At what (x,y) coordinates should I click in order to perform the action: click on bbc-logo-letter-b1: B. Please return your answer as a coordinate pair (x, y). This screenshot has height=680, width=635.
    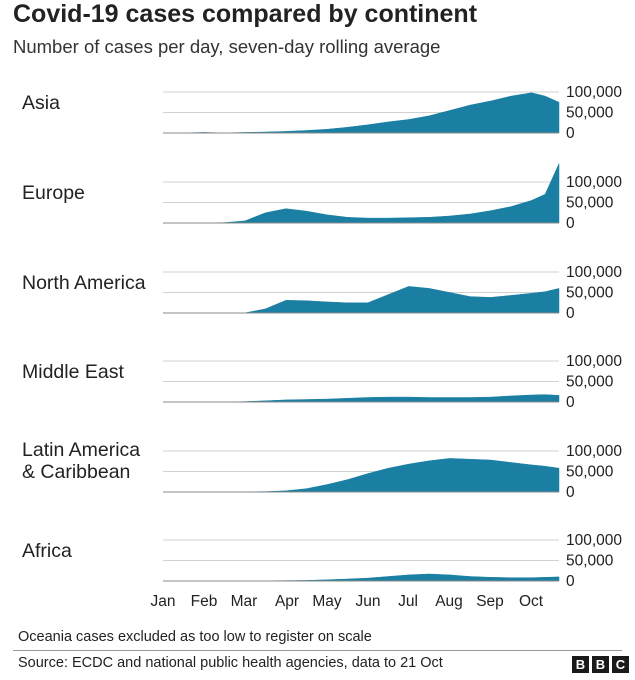
    Looking at the image, I should click on (580, 664).